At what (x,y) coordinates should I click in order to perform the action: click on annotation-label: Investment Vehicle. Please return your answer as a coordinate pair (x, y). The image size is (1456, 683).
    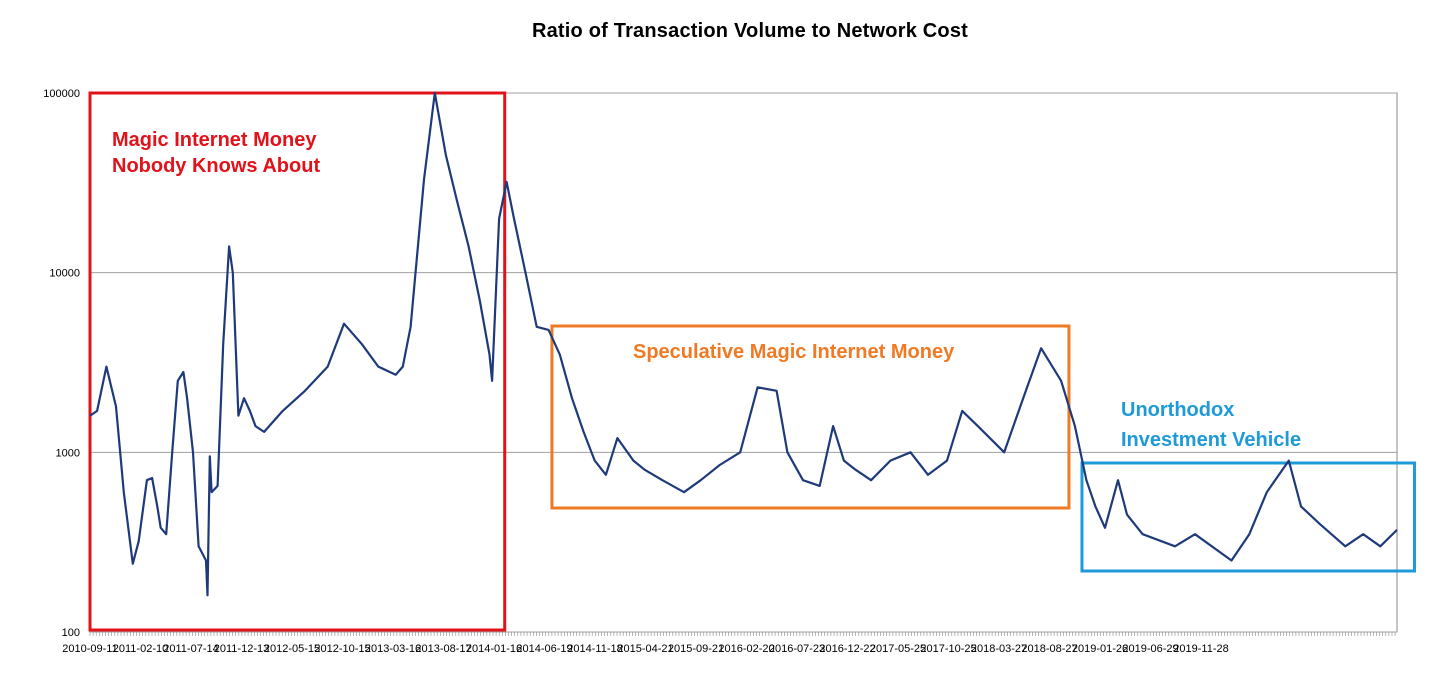
    Looking at the image, I should click on (1211, 440).